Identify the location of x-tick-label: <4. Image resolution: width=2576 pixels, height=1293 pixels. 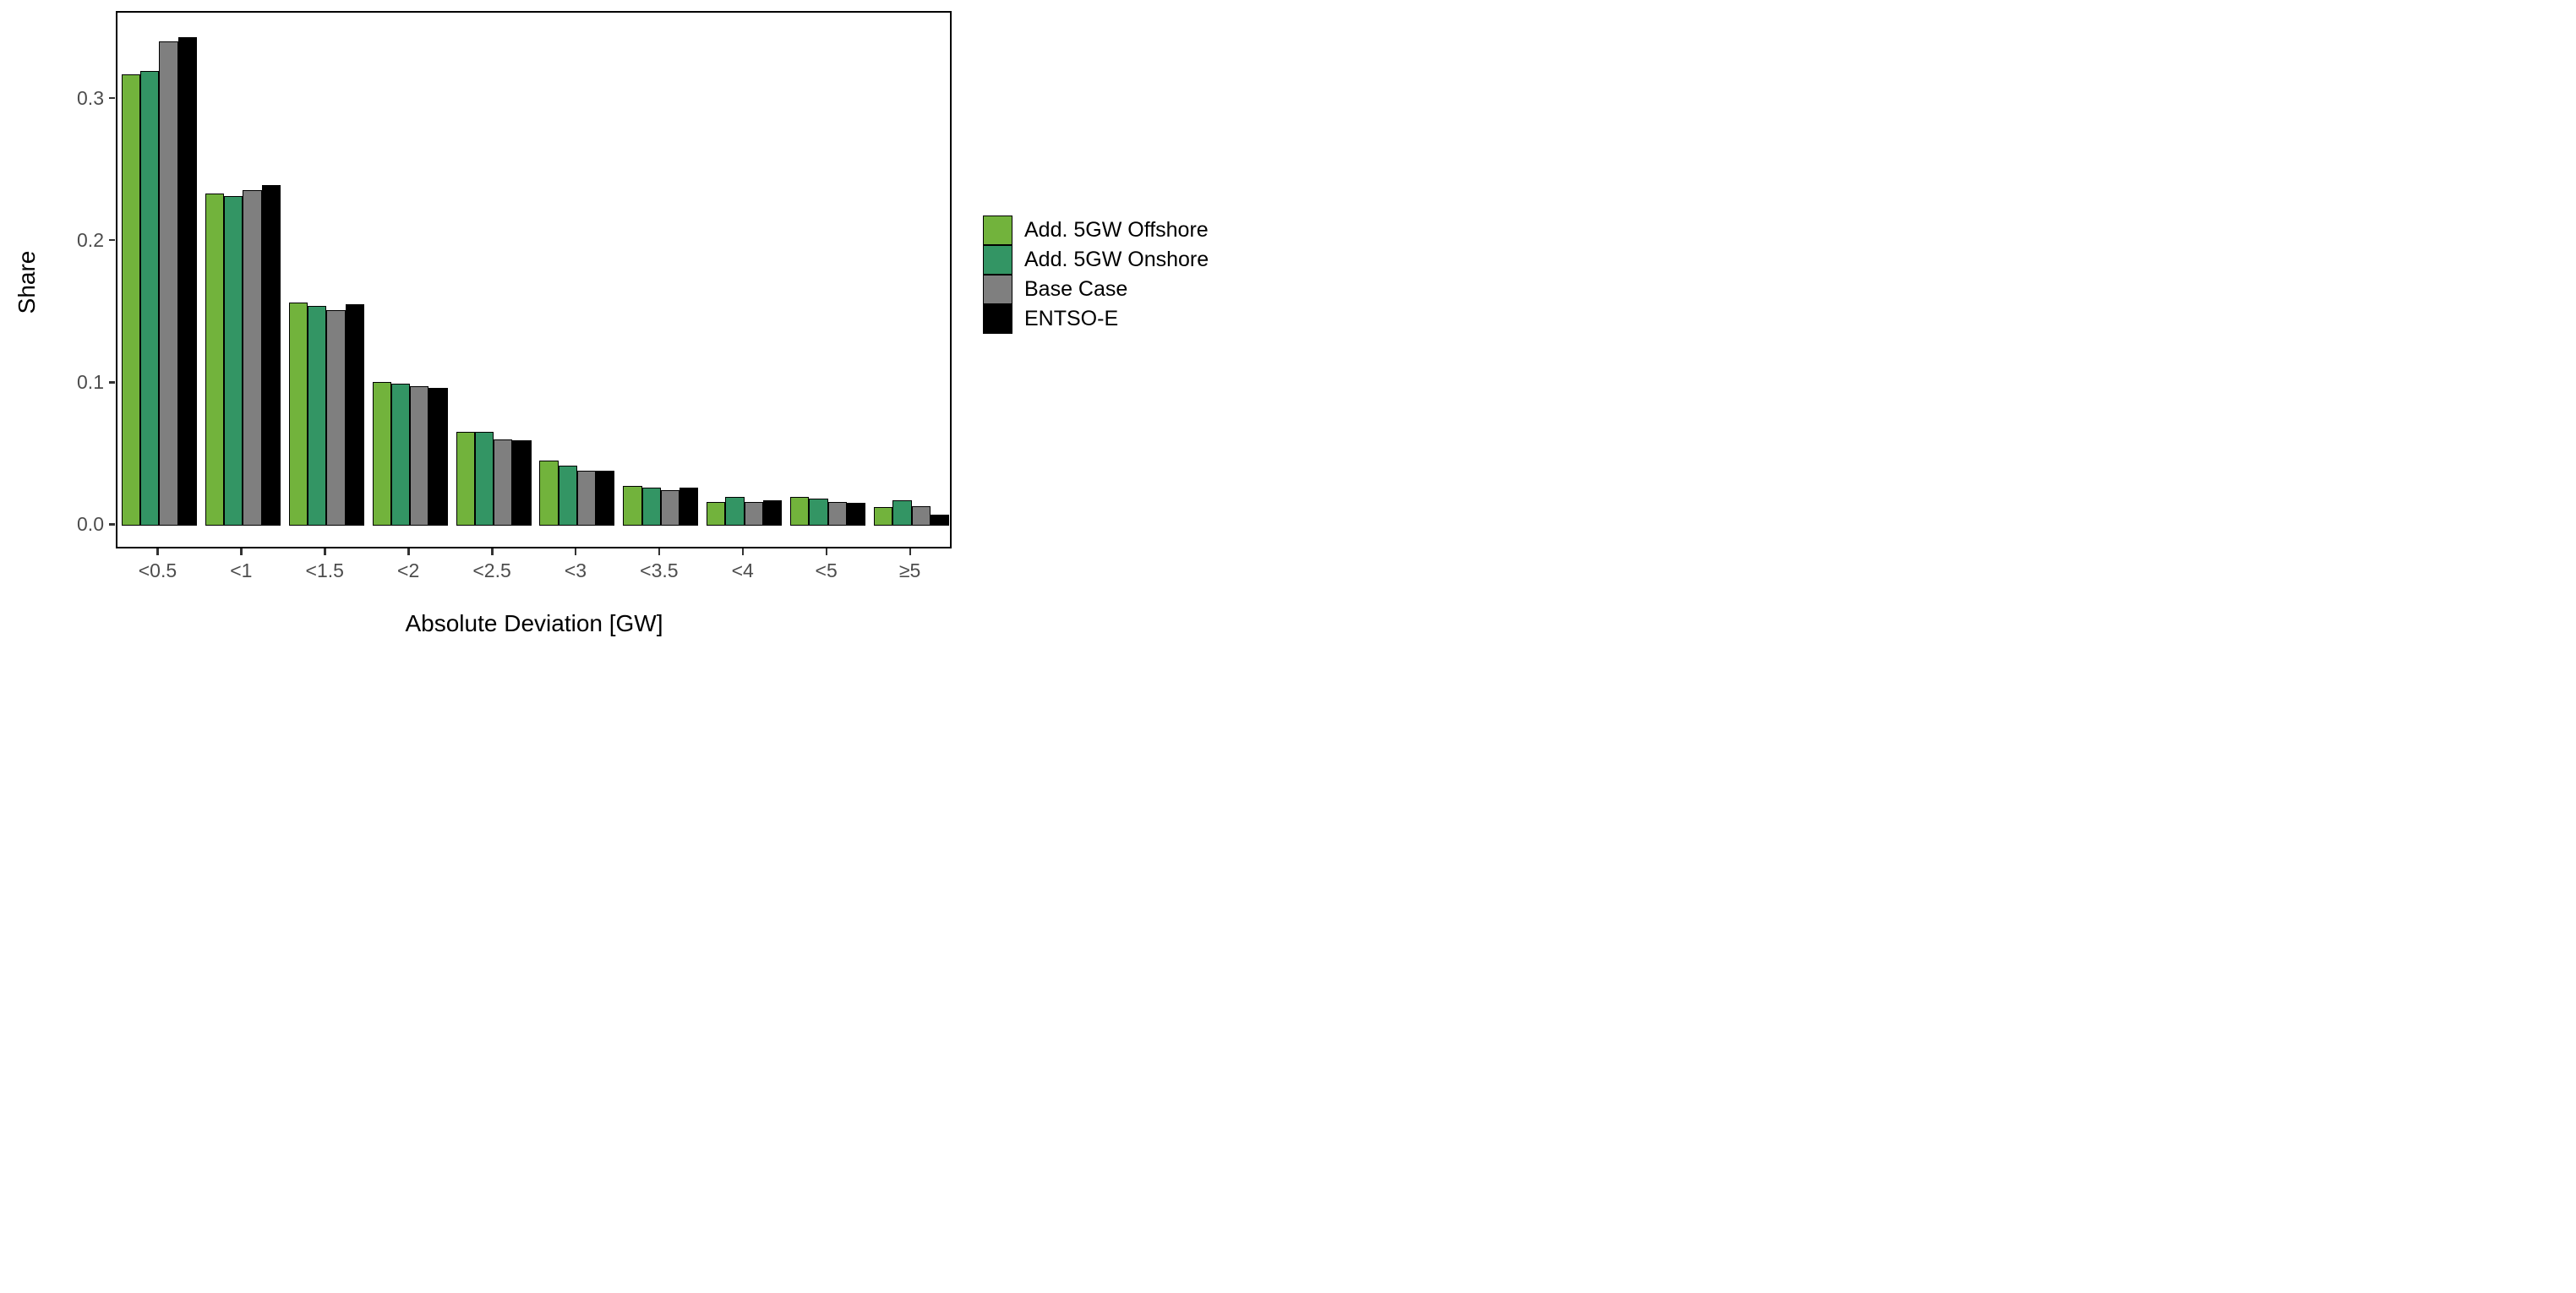
(742, 570).